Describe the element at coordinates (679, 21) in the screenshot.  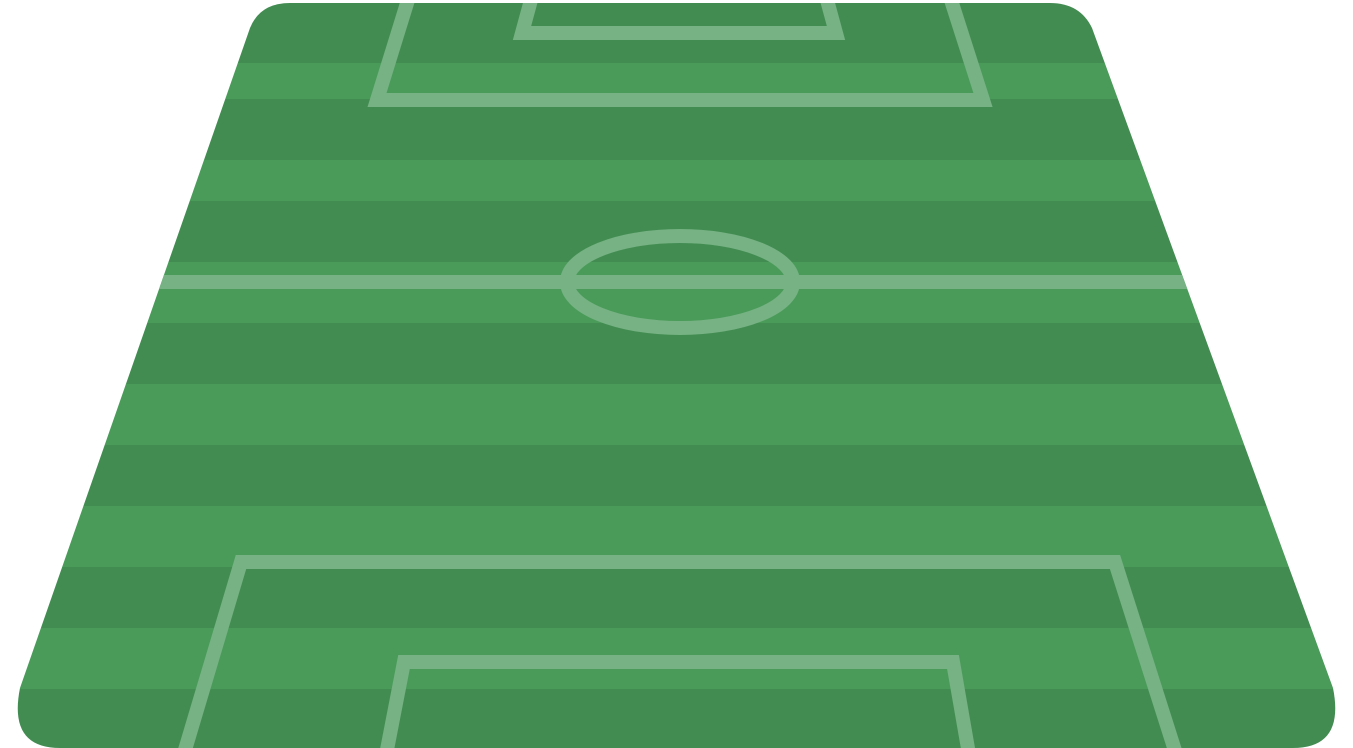
I see `top-goal-area` at that location.